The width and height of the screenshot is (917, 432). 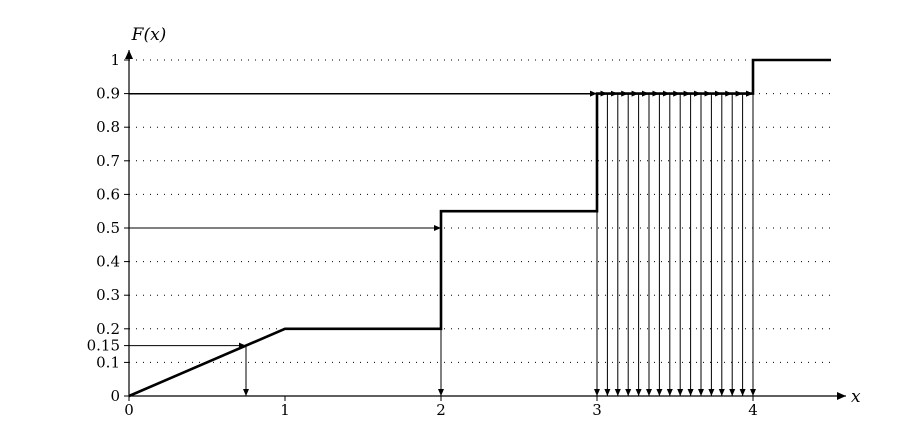 What do you see at coordinates (108, 329) in the screenshot?
I see `y-tick-label: 0.2` at bounding box center [108, 329].